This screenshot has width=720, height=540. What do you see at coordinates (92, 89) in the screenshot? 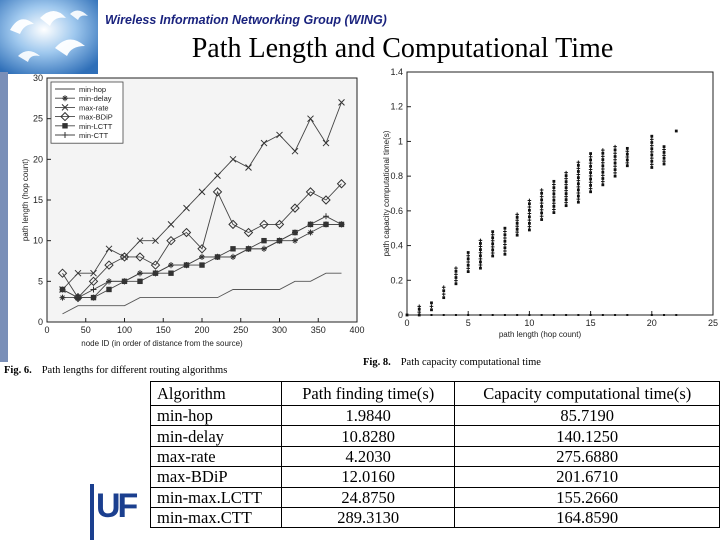
I see `chart1-legend-label: min-hop` at bounding box center [92, 89].